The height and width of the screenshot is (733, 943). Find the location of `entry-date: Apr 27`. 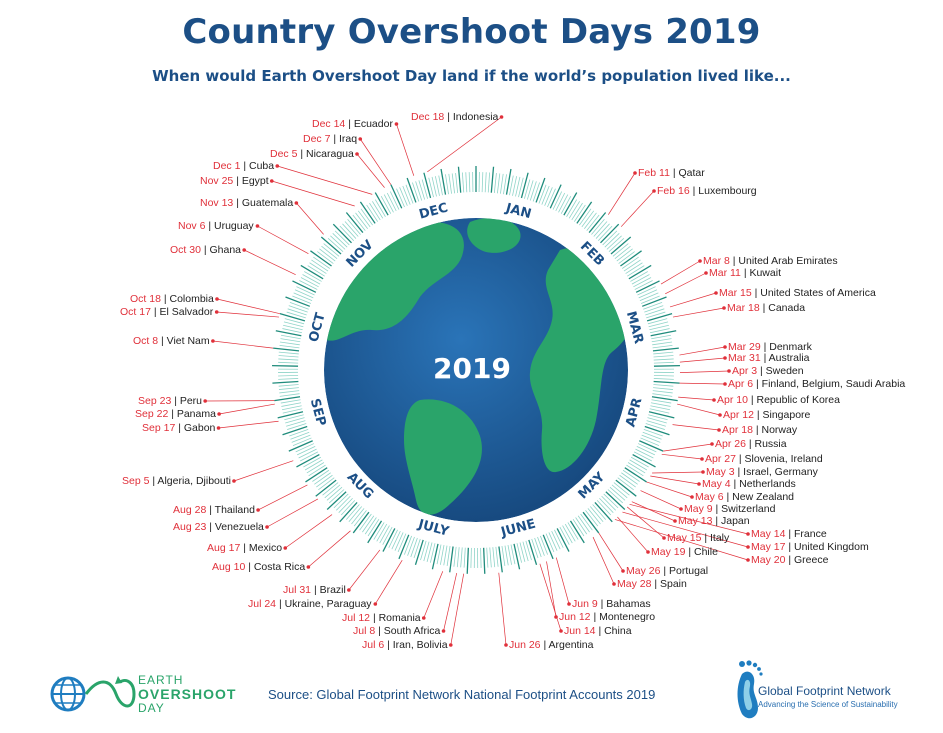

entry-date: Apr 27 is located at coordinates (720, 459).